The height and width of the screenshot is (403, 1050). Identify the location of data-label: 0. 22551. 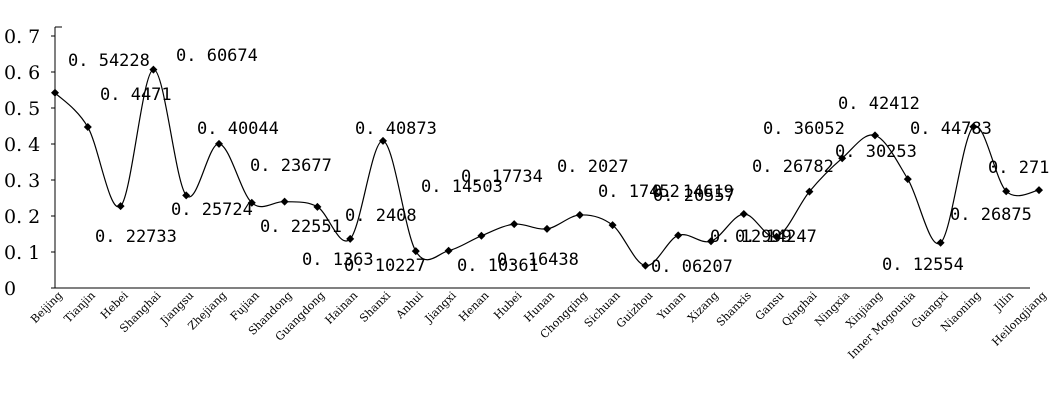
(301, 227).